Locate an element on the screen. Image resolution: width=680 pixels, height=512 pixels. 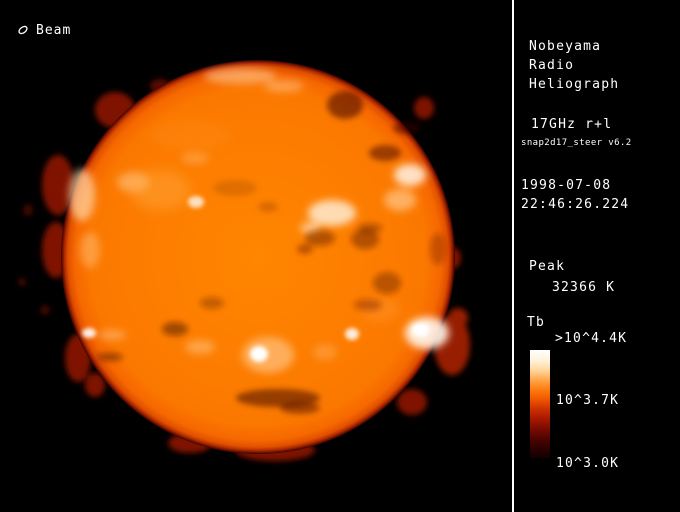
beam-label: Beam is located at coordinates (54, 30).